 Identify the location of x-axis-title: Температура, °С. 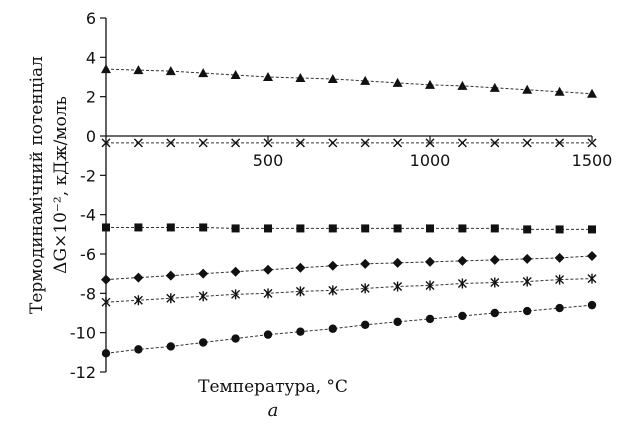
(273, 387).